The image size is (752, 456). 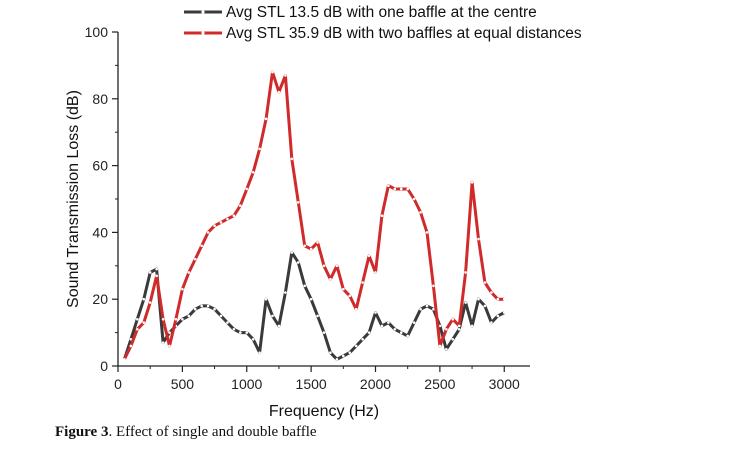 What do you see at coordinates (100, 99) in the screenshot?
I see `y-tick-label: 80` at bounding box center [100, 99].